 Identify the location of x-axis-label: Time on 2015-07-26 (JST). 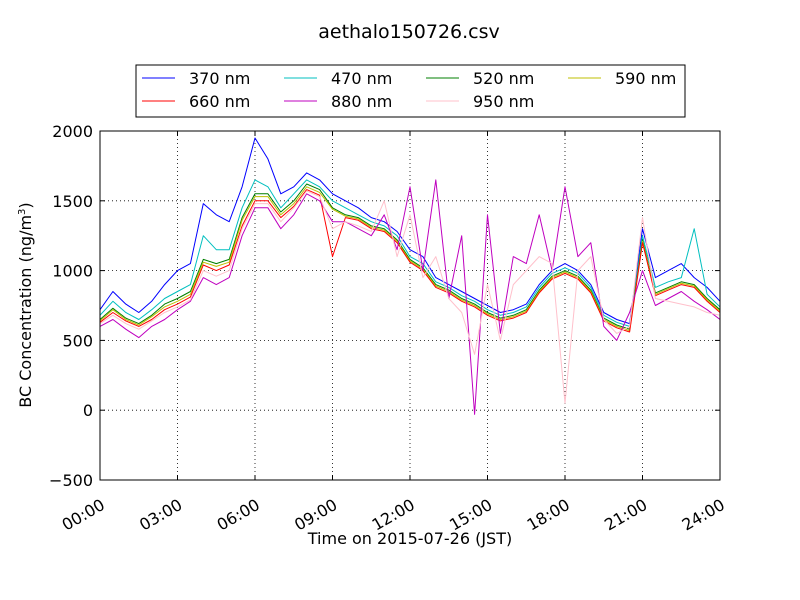
(409, 538).